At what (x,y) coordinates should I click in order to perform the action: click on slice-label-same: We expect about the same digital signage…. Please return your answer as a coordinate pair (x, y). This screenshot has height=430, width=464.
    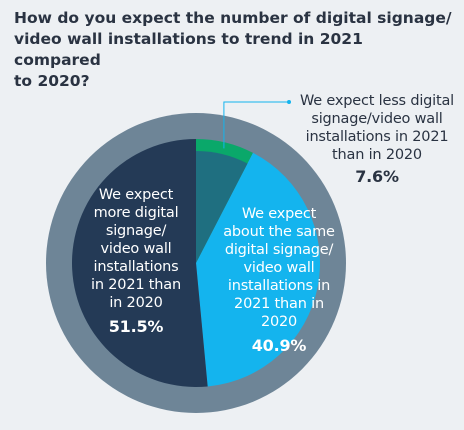
    Looking at the image, I should click on (279, 280).